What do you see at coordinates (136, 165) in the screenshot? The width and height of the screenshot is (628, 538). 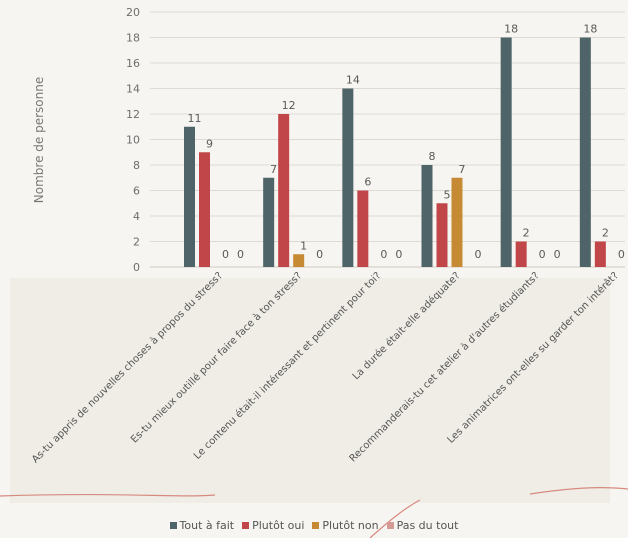 I see `y-tick-label: 8` at bounding box center [136, 165].